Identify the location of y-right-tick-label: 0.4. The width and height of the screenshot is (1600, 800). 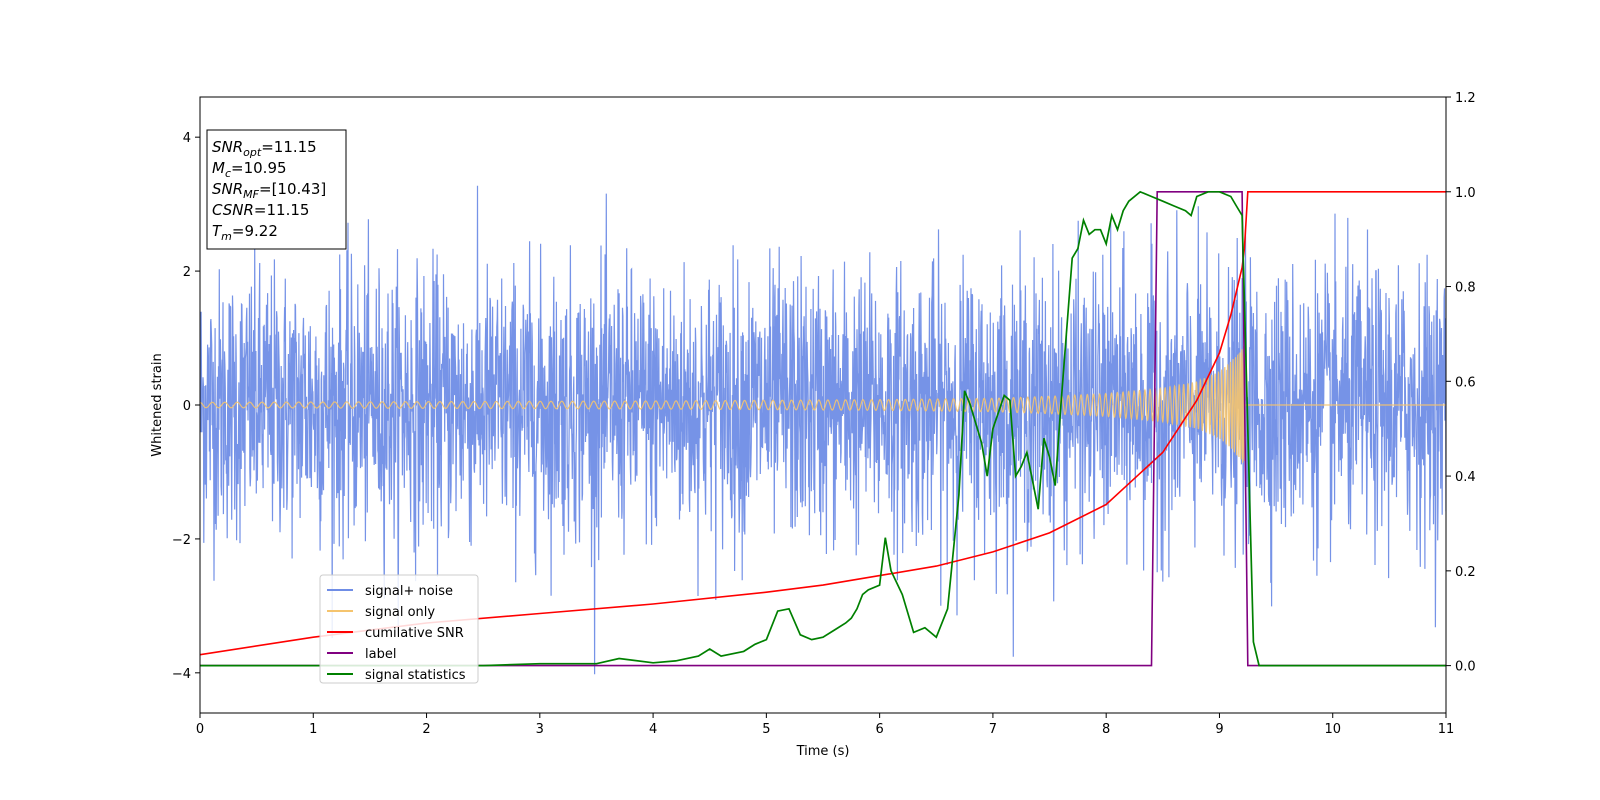
(1465, 477).